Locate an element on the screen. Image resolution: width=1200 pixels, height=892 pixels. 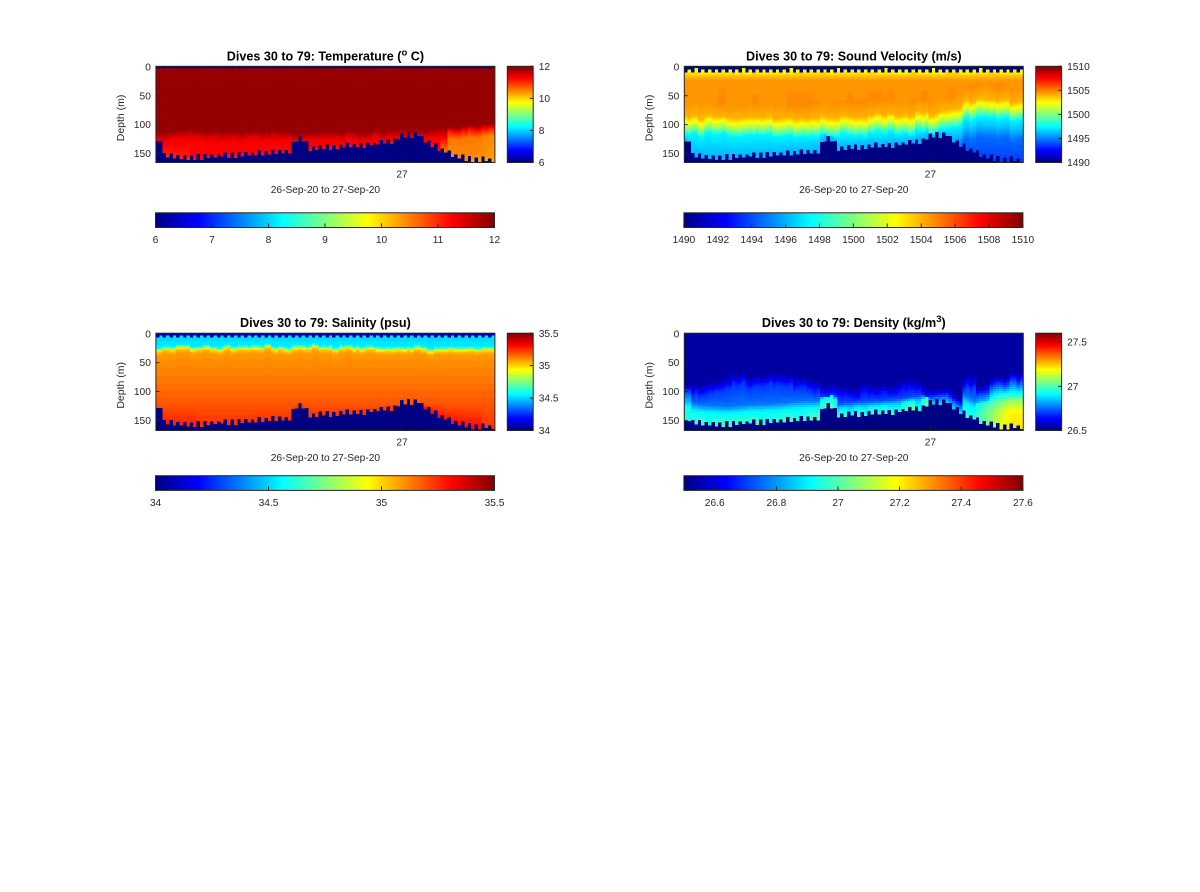
svg-text: 26.6 is located at coordinates (715, 503).